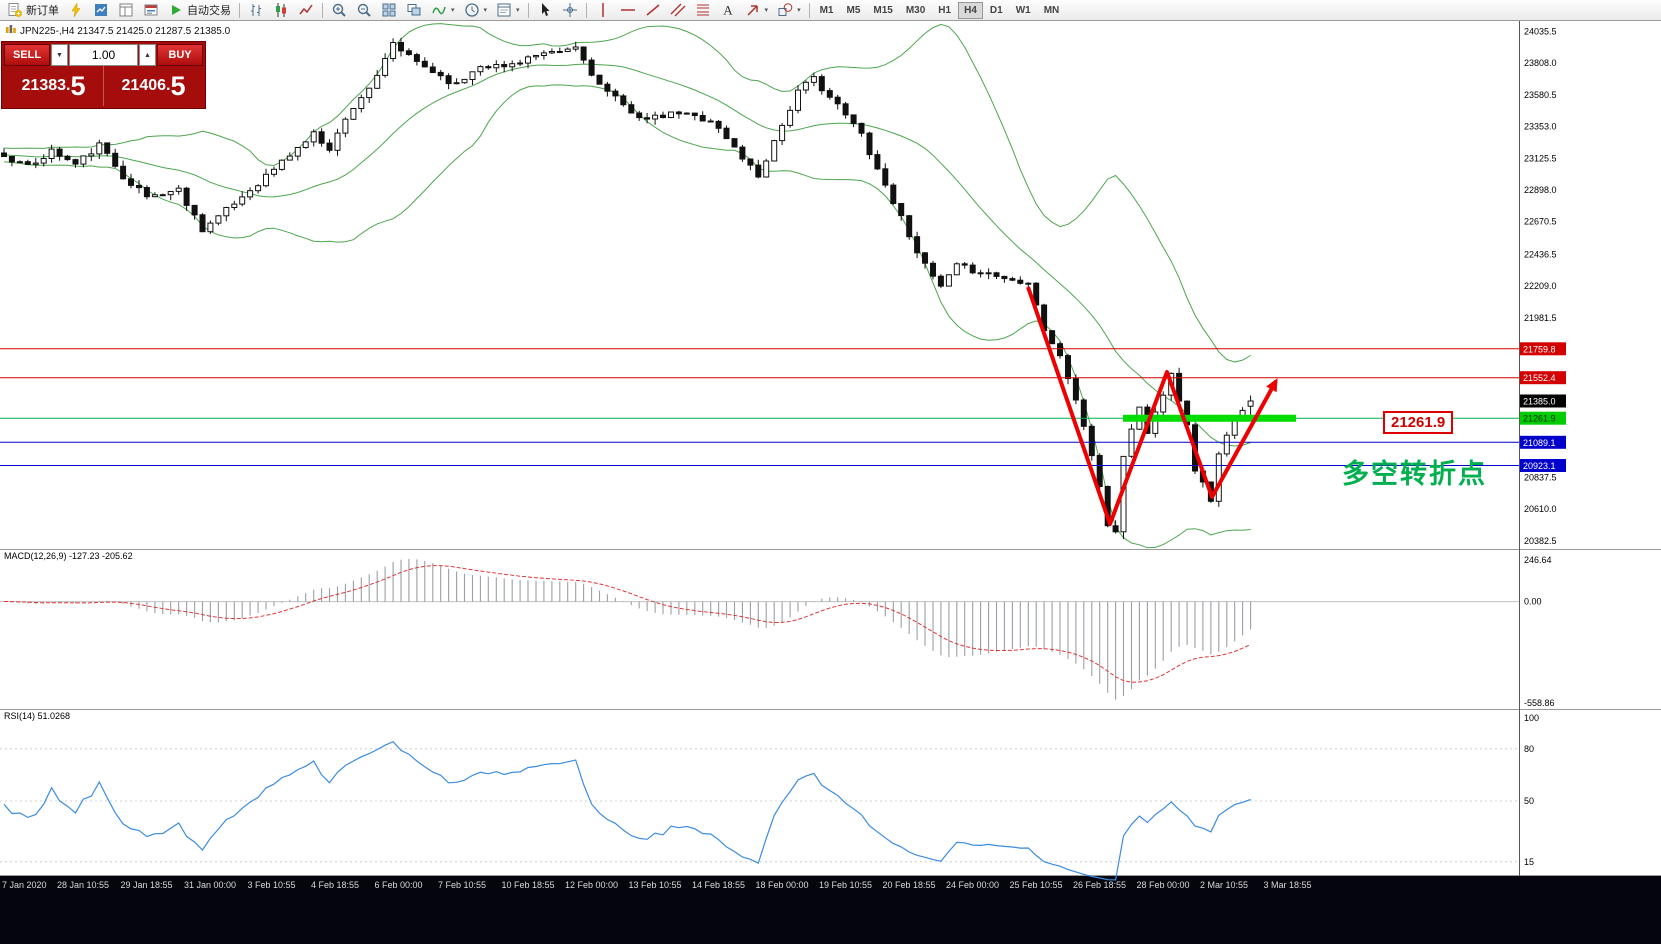 This screenshot has height=944, width=1661. Describe the element at coordinates (1531, 718) in the screenshot. I see `svg-text: 100` at that location.